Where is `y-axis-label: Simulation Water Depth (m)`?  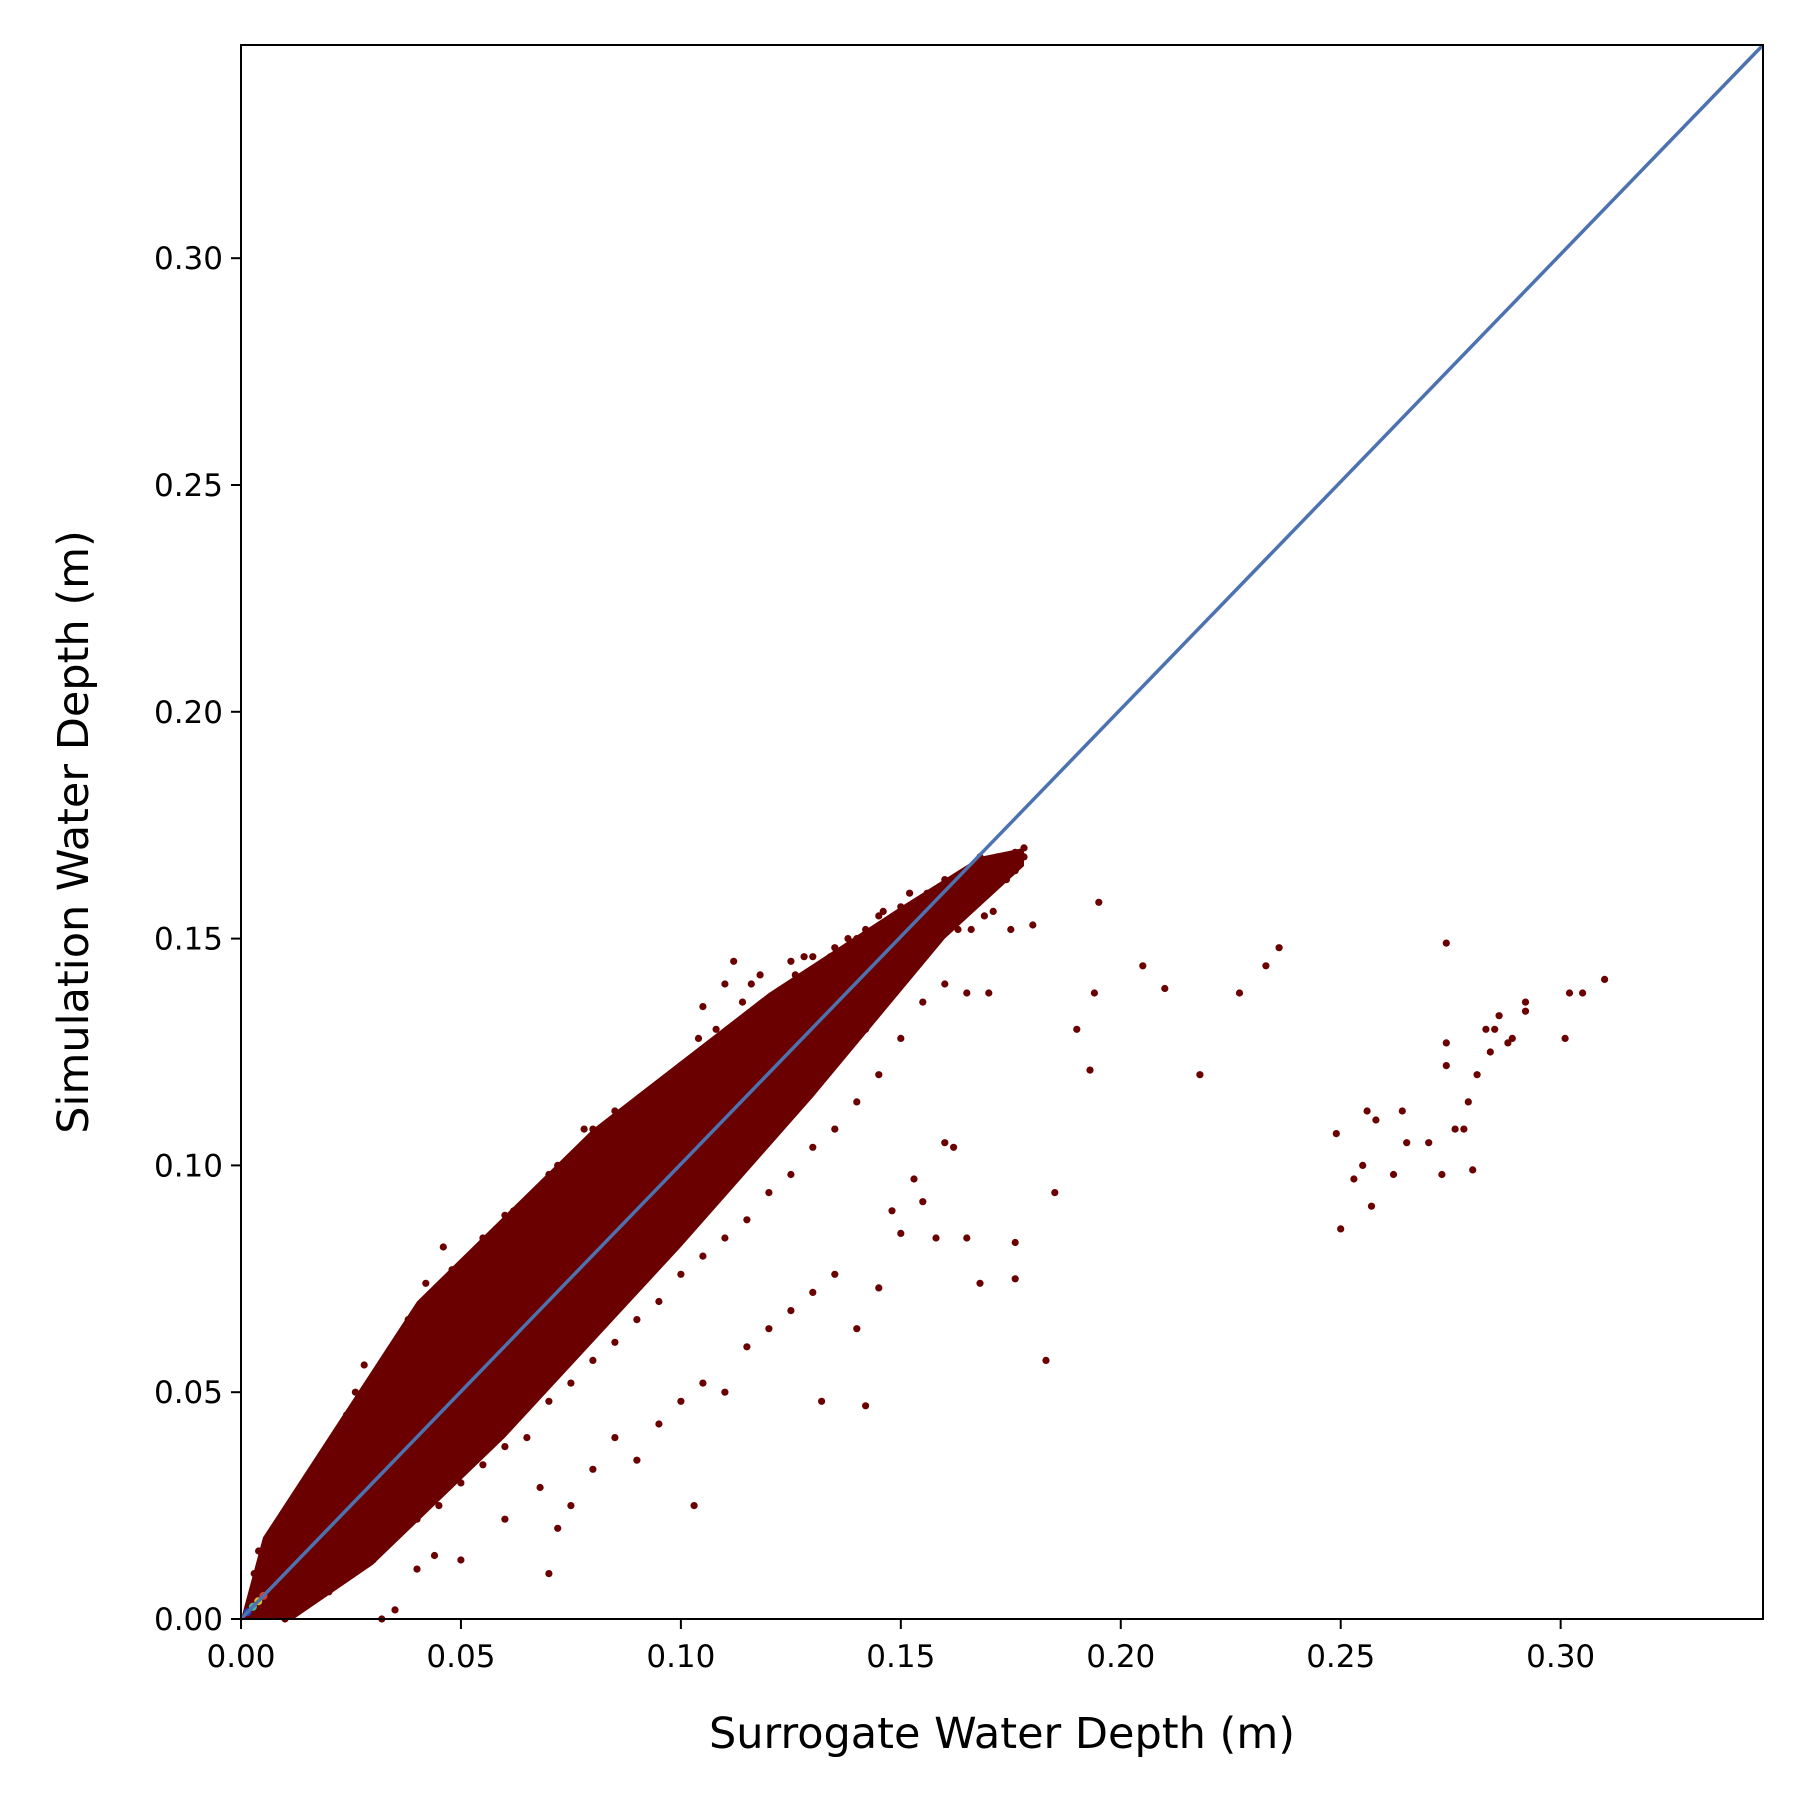 y-axis-label: Simulation Water Depth (m) is located at coordinates (74, 832).